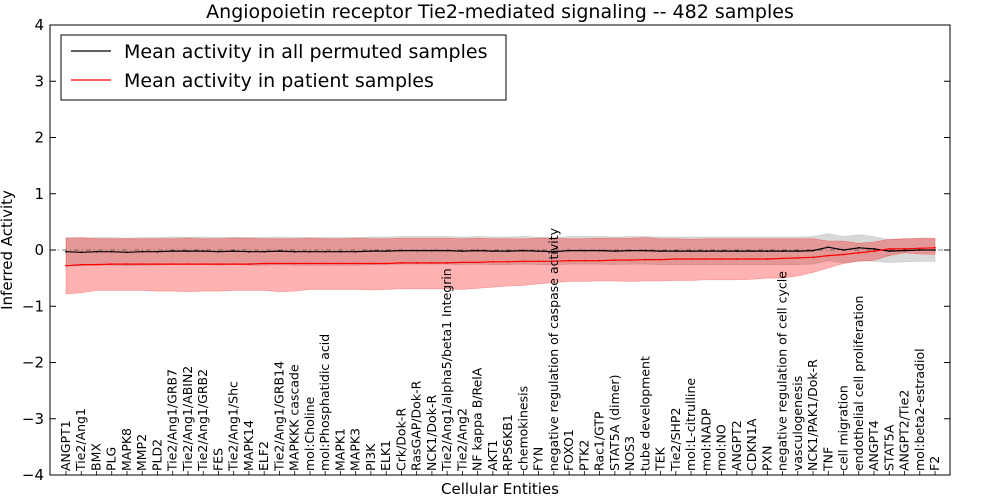  Describe the element at coordinates (370, 457) in the screenshot. I see `category-label-20: PI3K` at that location.